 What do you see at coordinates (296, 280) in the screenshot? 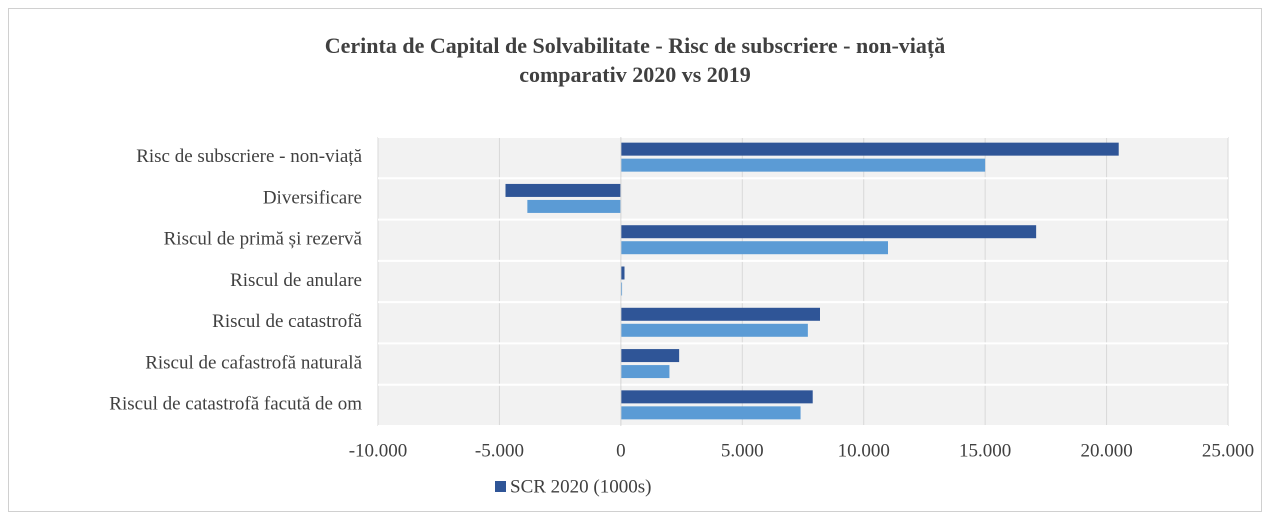
I see `y-tick-label: Riscul de anulare` at bounding box center [296, 280].